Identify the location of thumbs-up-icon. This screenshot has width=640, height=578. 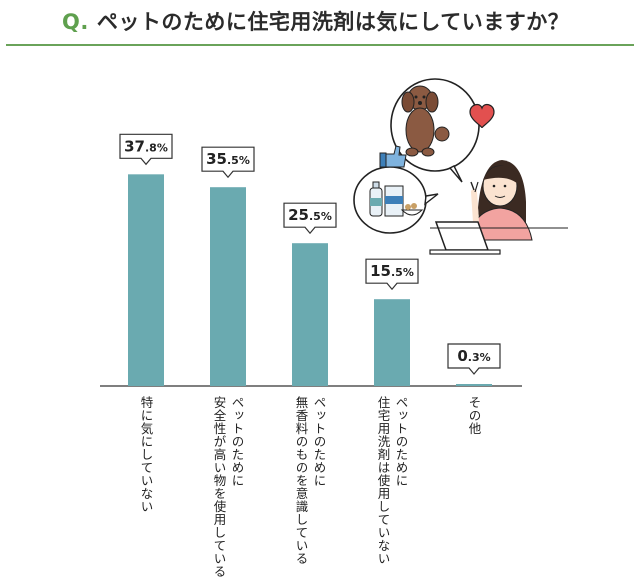
(393, 156).